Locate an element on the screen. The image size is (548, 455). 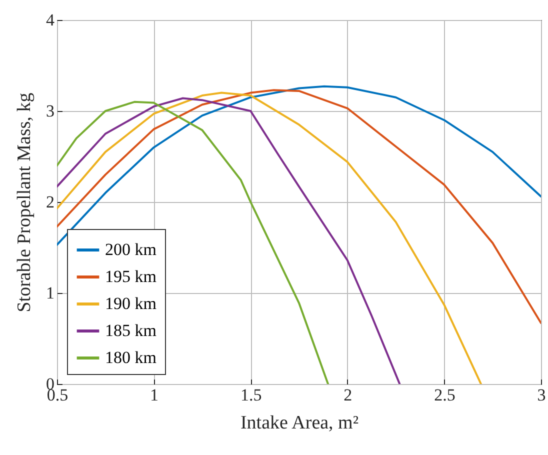
legend-label: 180 km is located at coordinates (130, 357).